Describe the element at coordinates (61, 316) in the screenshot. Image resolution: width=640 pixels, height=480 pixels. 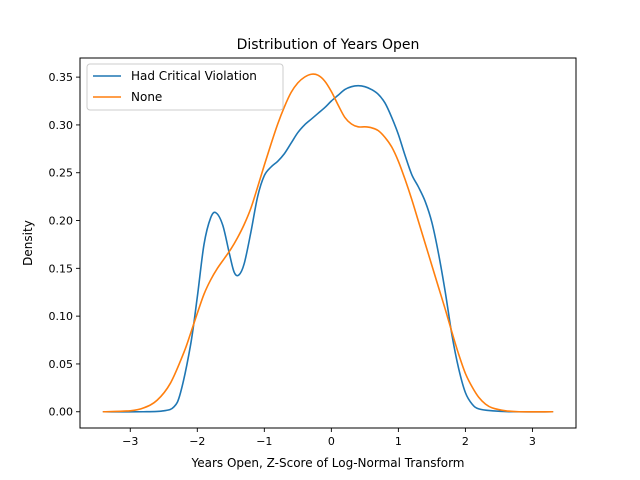
I see `y-tick-label: 0.10` at that location.